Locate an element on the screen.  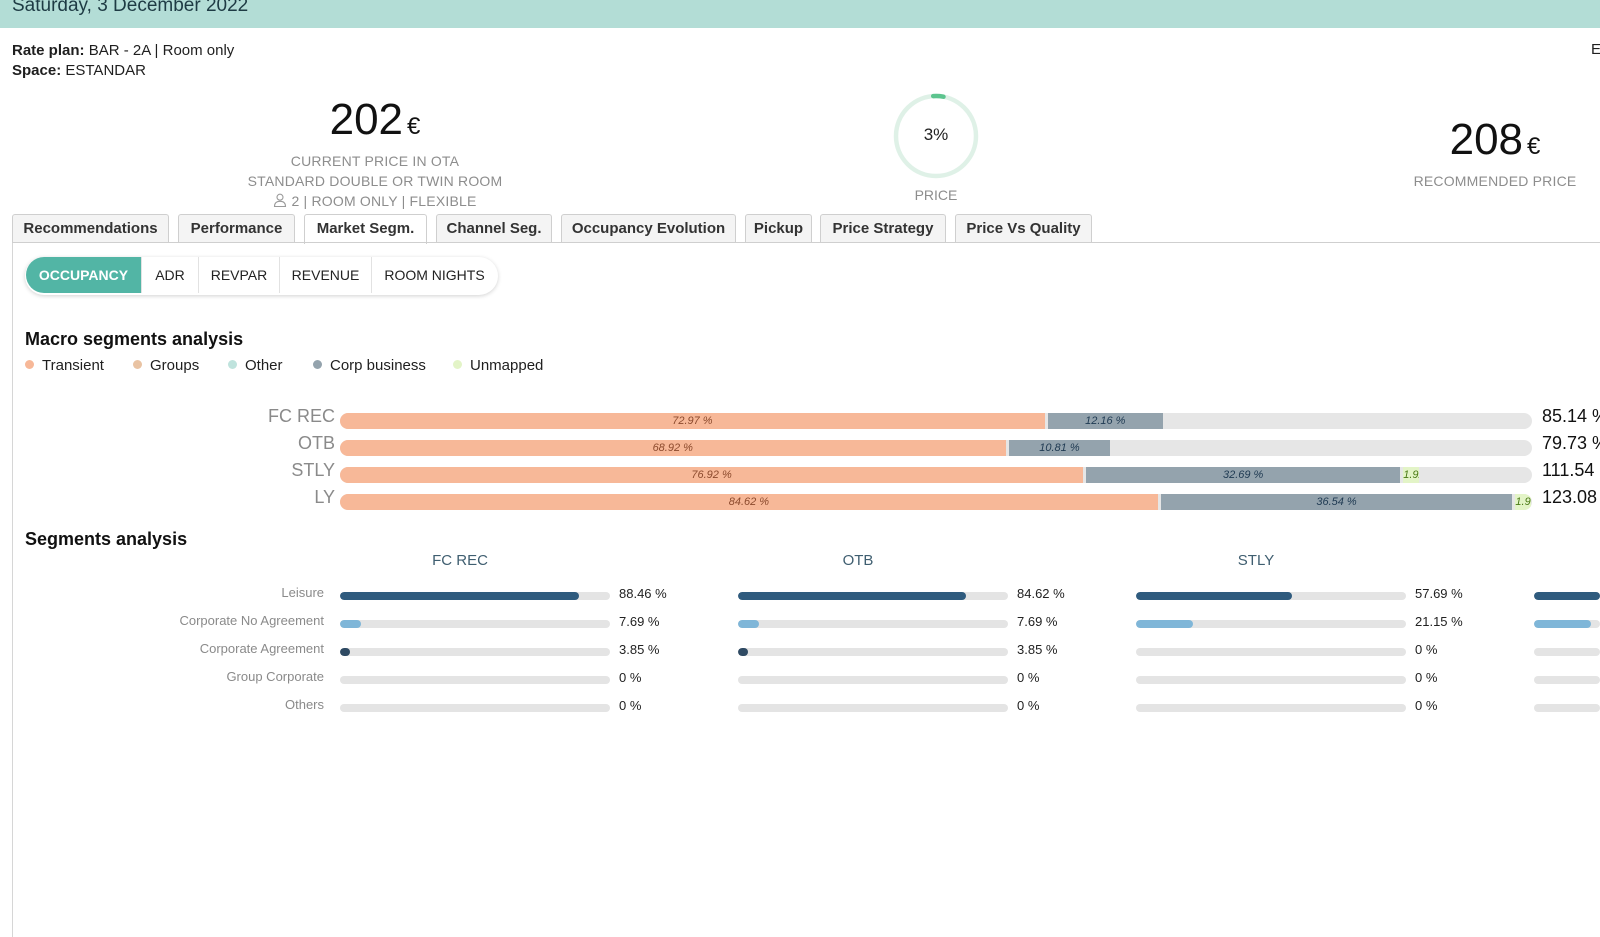
segment-value: 57.69 % is located at coordinates (1439, 593).